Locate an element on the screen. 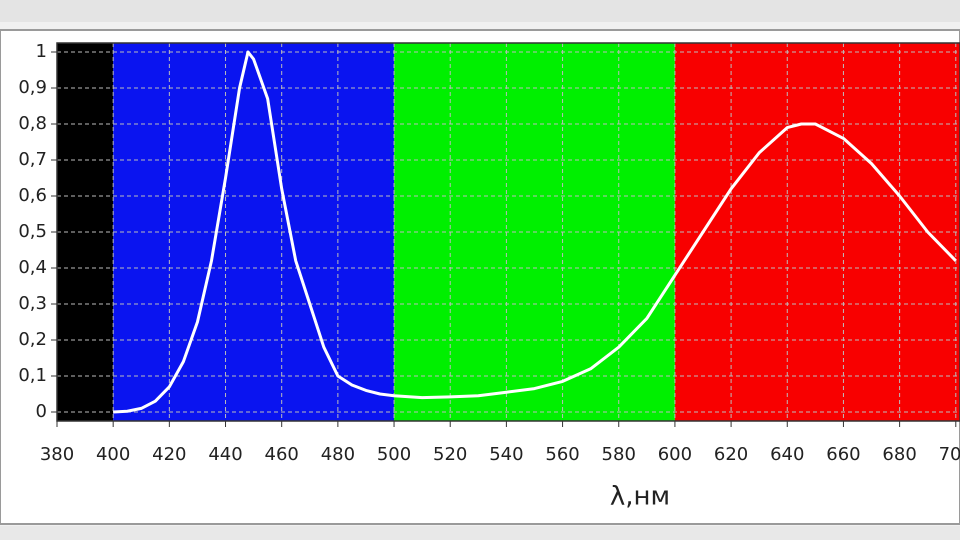 The image size is (960, 540). y-tick-label: 0,8 is located at coordinates (32, 123).